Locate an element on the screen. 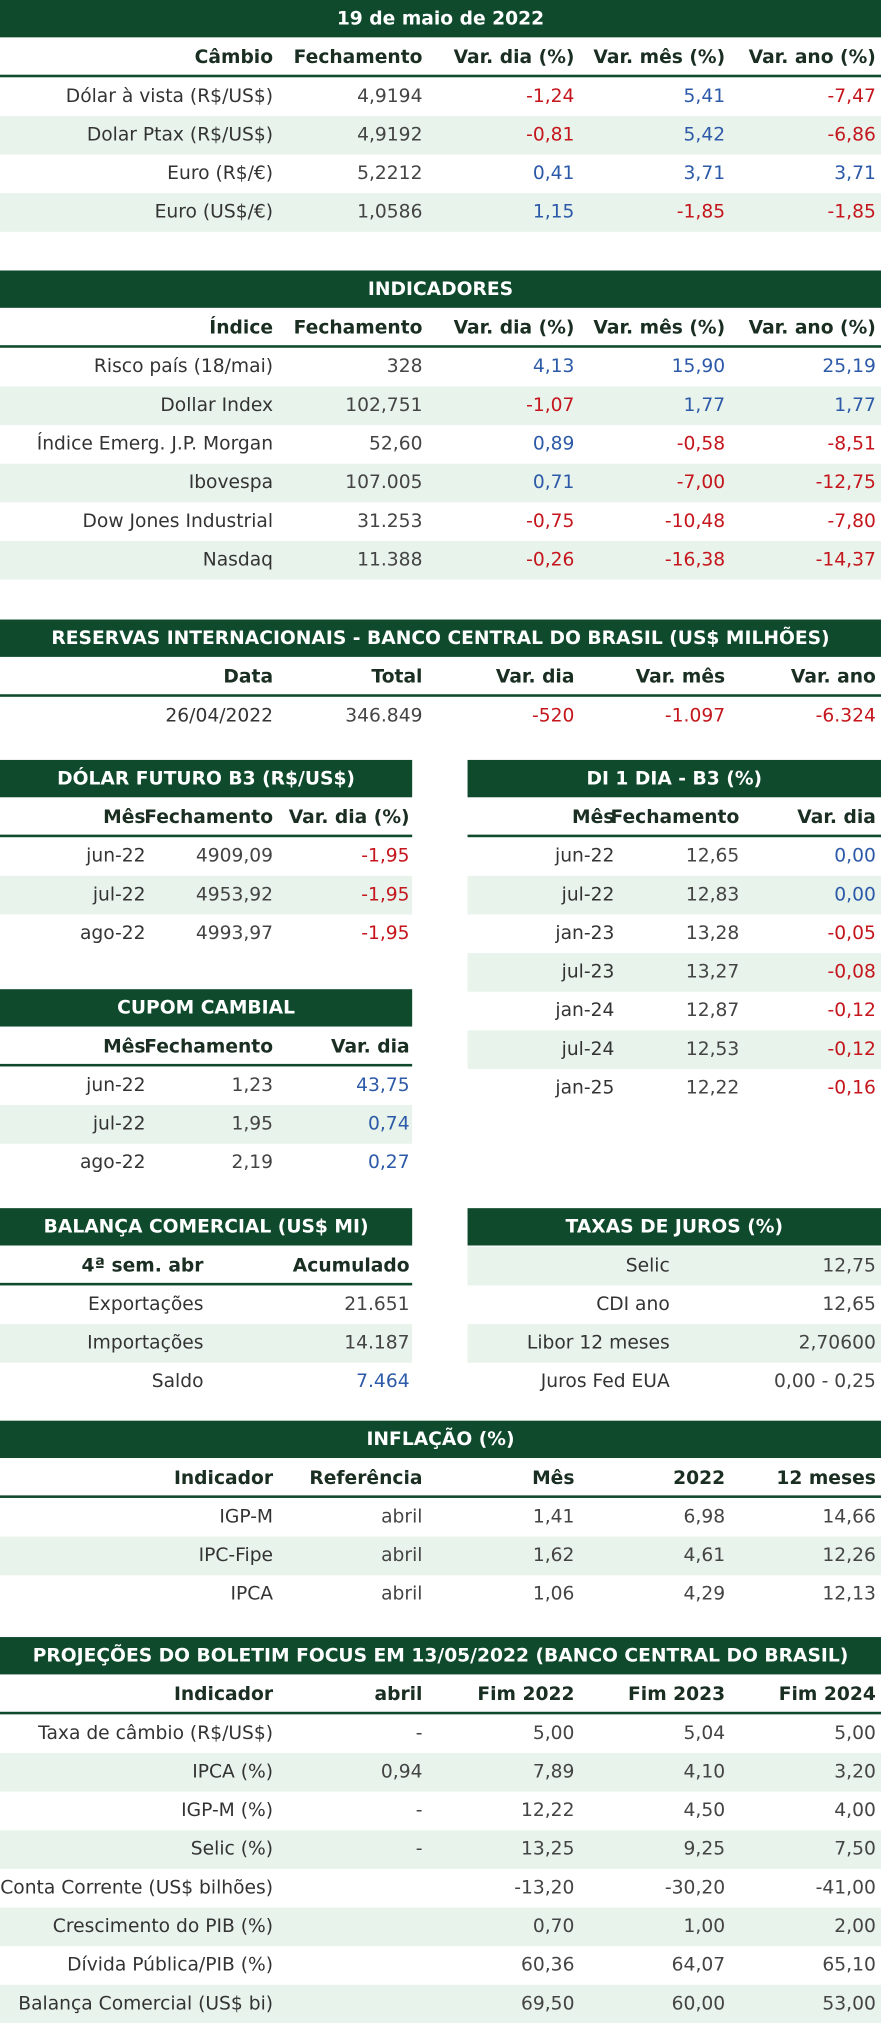  row-label: Selic (%) is located at coordinates (232, 1849).